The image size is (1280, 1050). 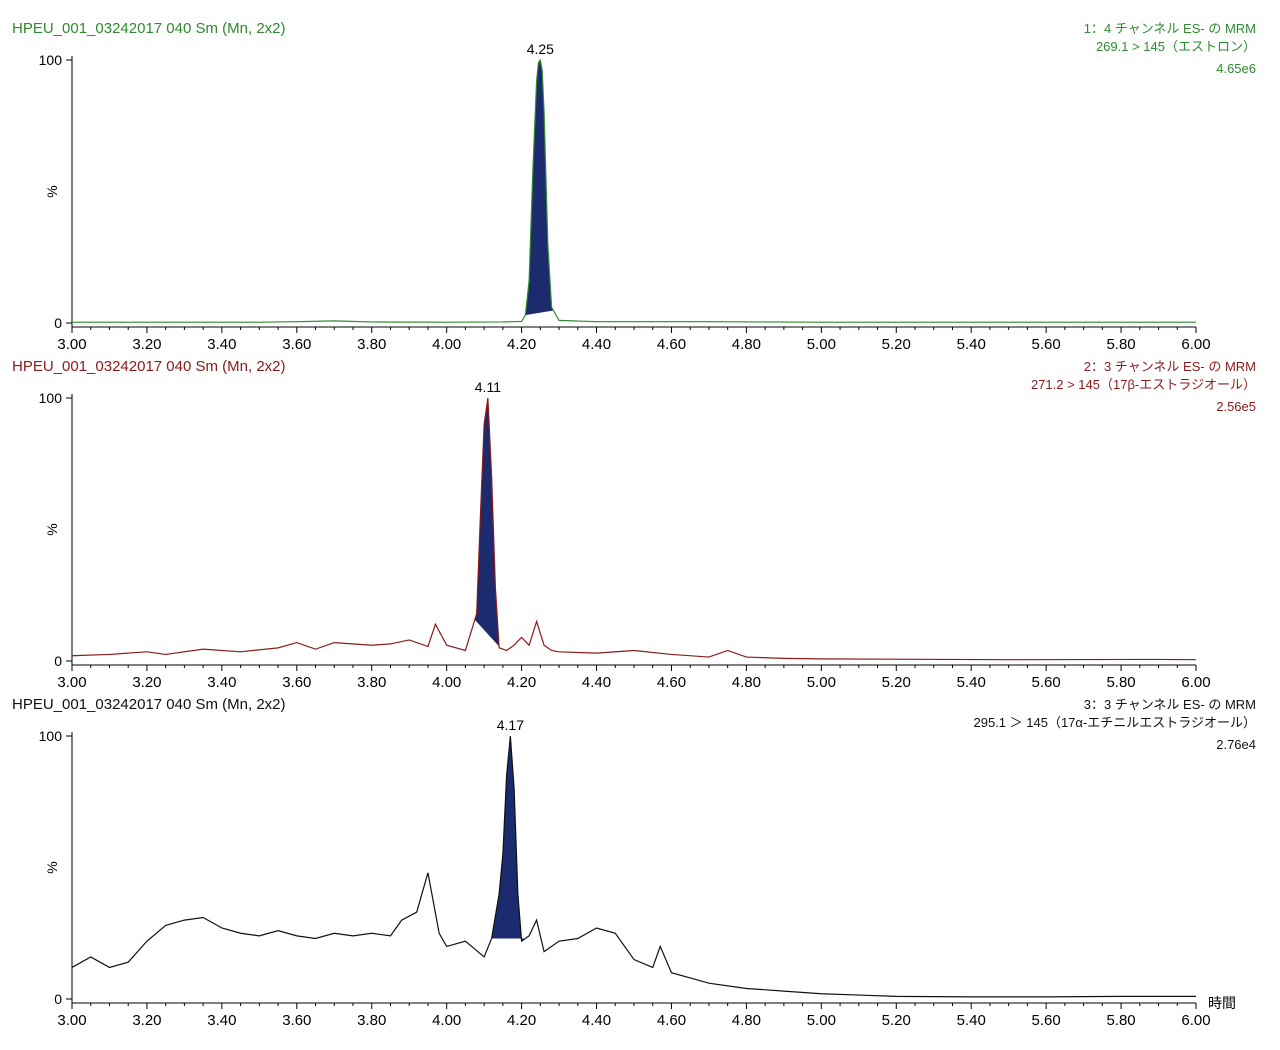 What do you see at coordinates (1176, 46) in the screenshot?
I see `transition-label: 269.1 > 145（エストロン）` at bounding box center [1176, 46].